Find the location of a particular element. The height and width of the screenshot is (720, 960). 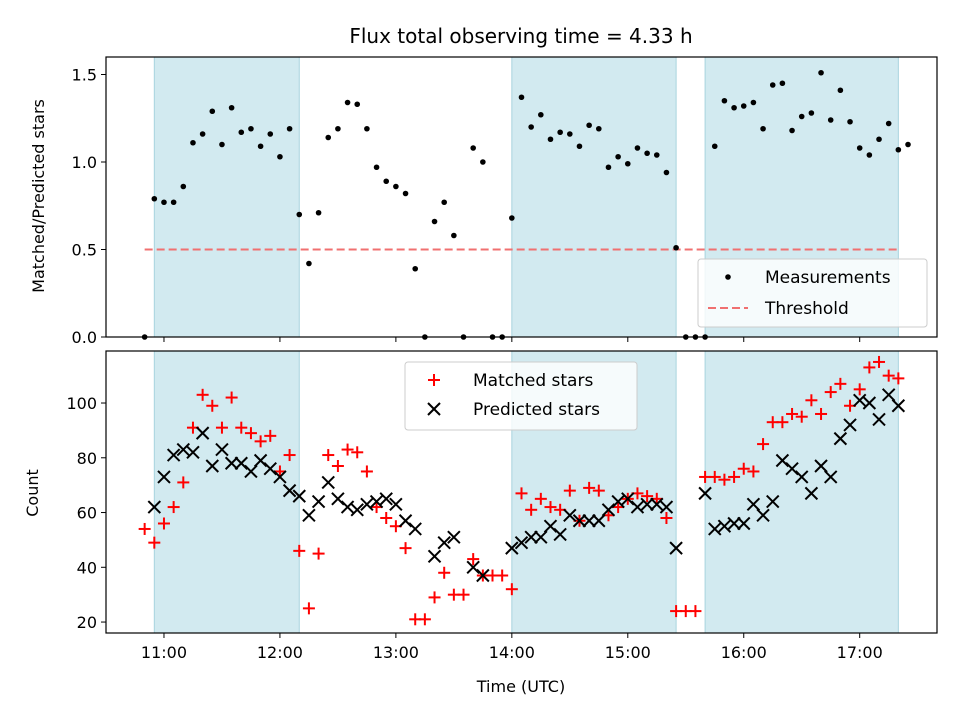

x-tick-label: 16:00 is located at coordinates (744, 652).